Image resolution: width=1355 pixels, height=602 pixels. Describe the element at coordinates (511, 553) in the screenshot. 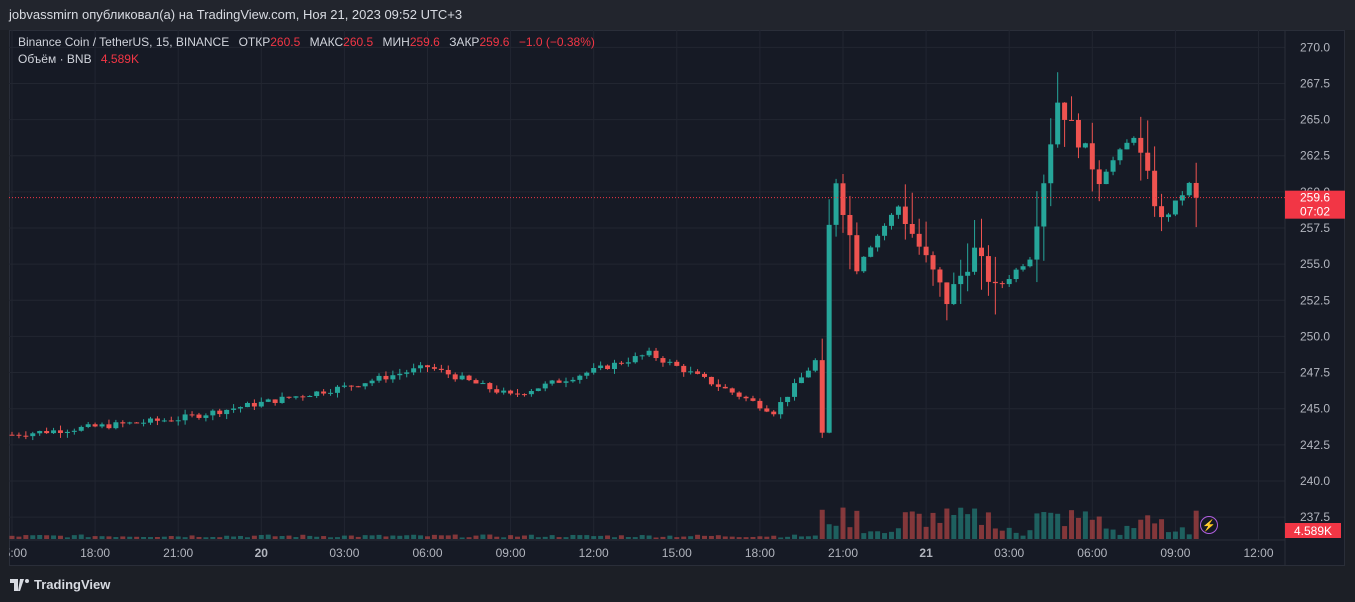

I see `time-tick-label: 09:00` at that location.